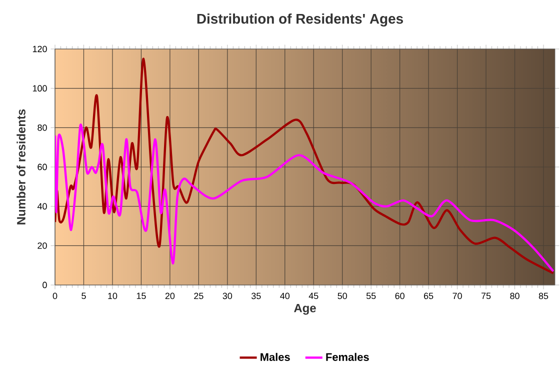  What do you see at coordinates (39, 88) in the screenshot?
I see `y-tick-label: 100` at bounding box center [39, 88].